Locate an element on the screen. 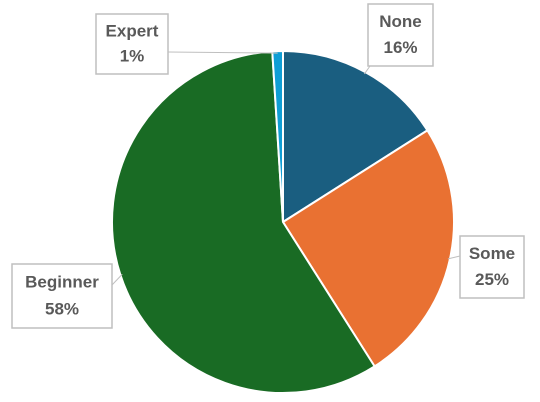 The width and height of the screenshot is (540, 402). category-label: Beginner is located at coordinates (62, 282).